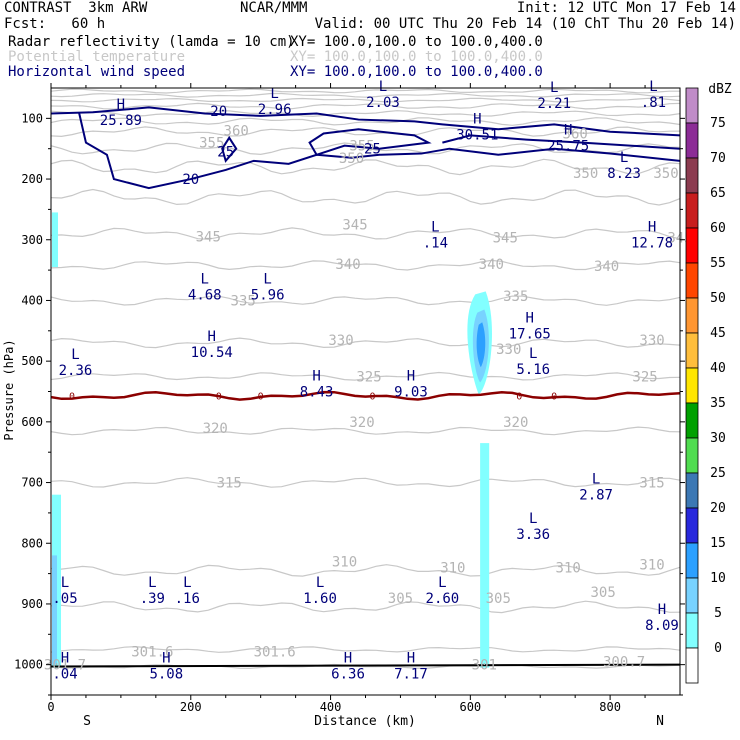 The width and height of the screenshot is (740, 740). I want to click on y-axis-label: Pressure (hPa), so click(9, 389).